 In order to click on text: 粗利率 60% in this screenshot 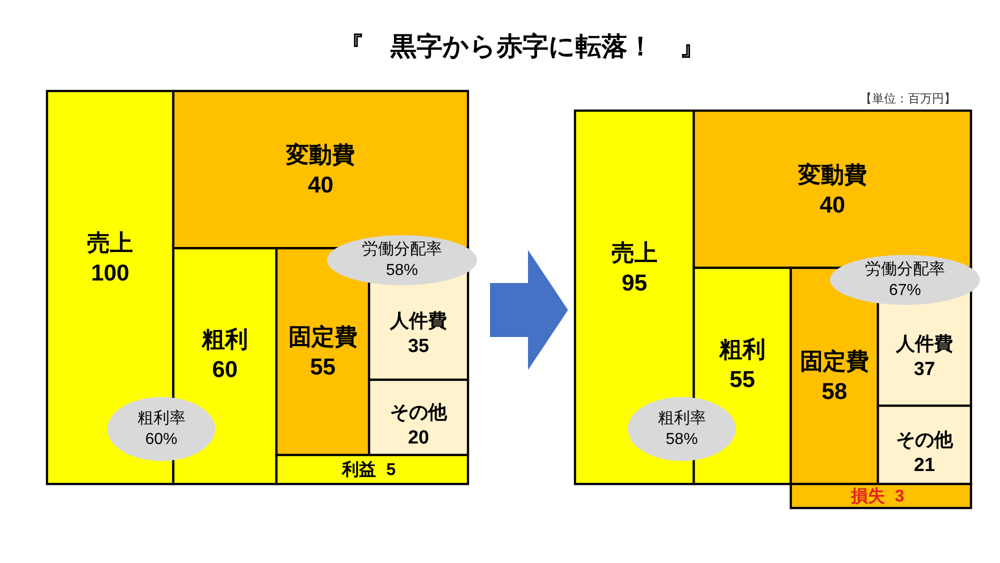, I will do `click(161, 428)`.